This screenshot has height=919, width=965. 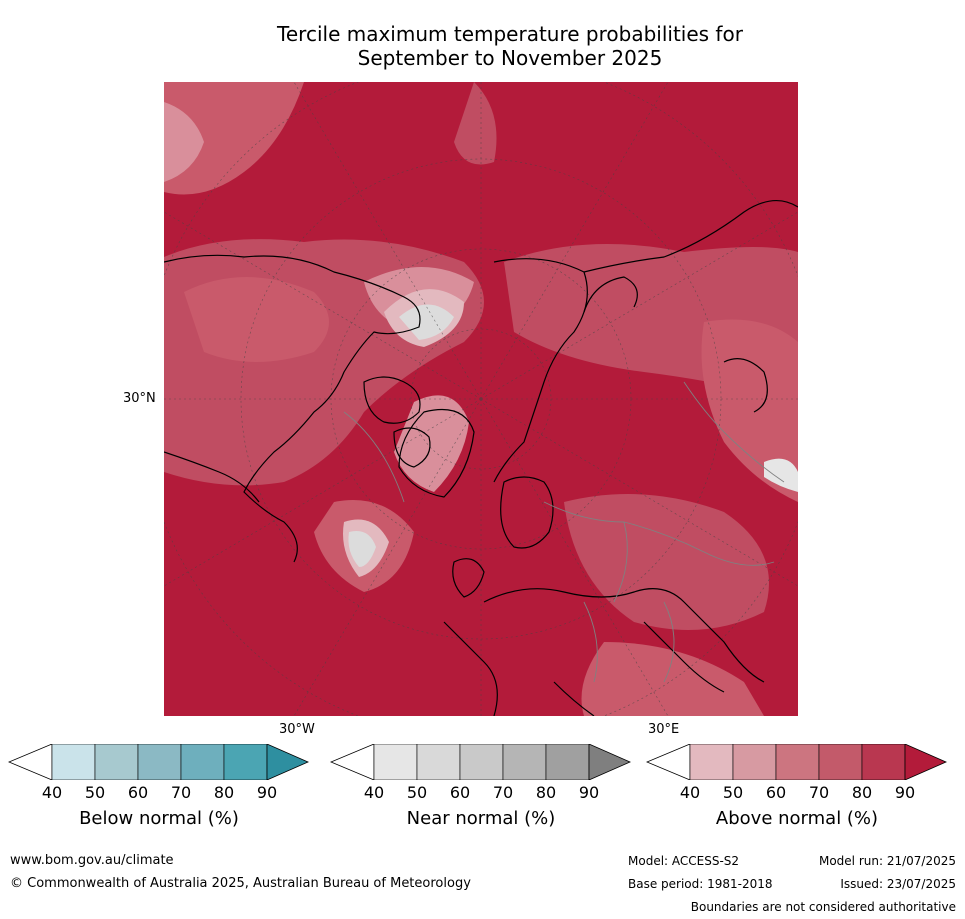 What do you see at coordinates (510, 58) in the screenshot?
I see `title-line-2: September to November 2025` at bounding box center [510, 58].